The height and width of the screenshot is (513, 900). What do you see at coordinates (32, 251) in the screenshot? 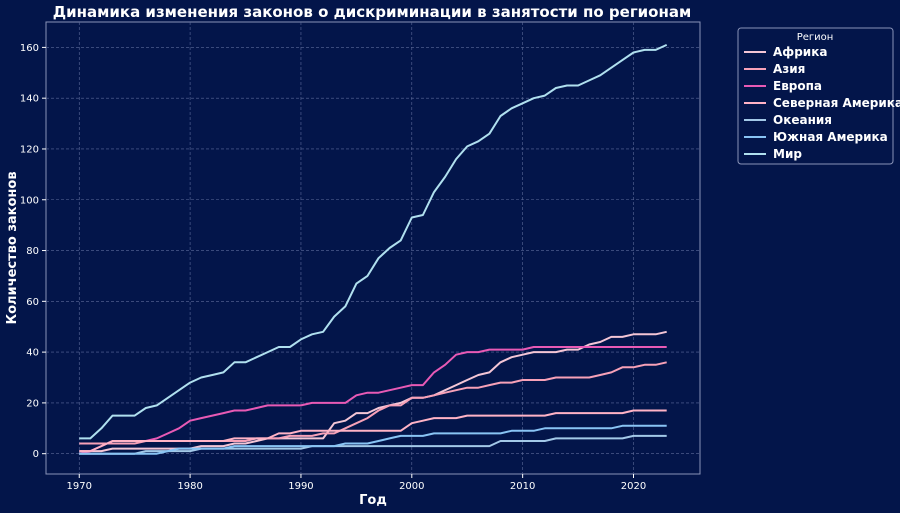
I see `y-tick-label: 80` at bounding box center [32, 251].